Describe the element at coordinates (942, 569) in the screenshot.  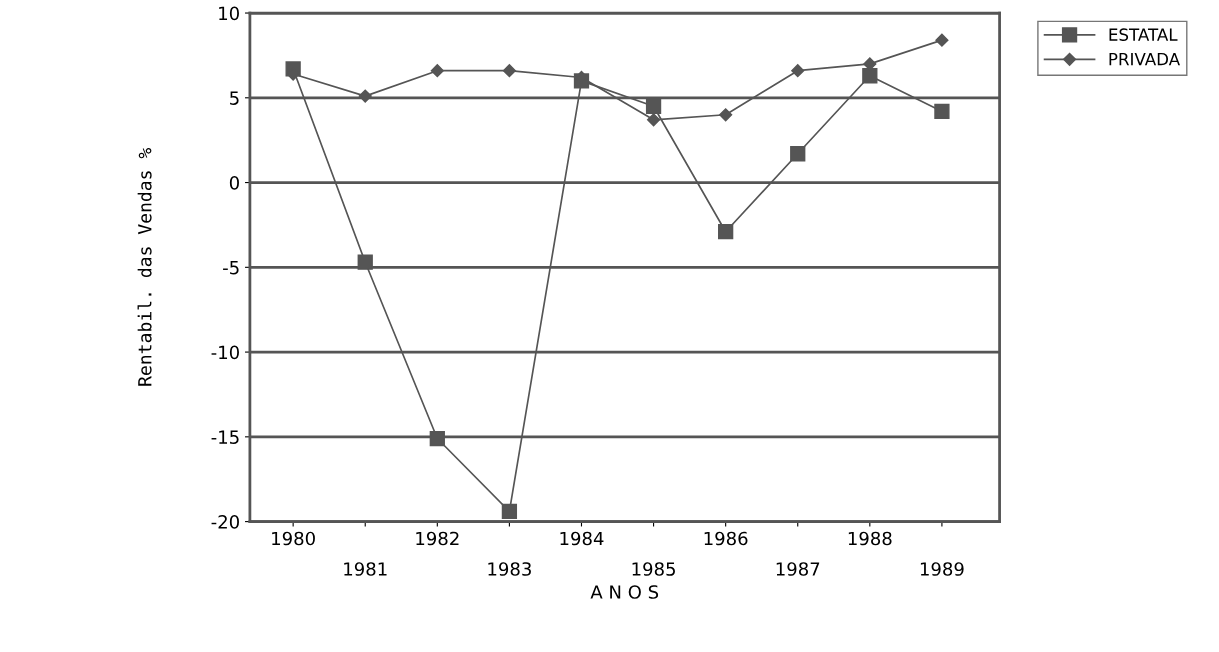
I see `x-tick-label: 1989` at that location.